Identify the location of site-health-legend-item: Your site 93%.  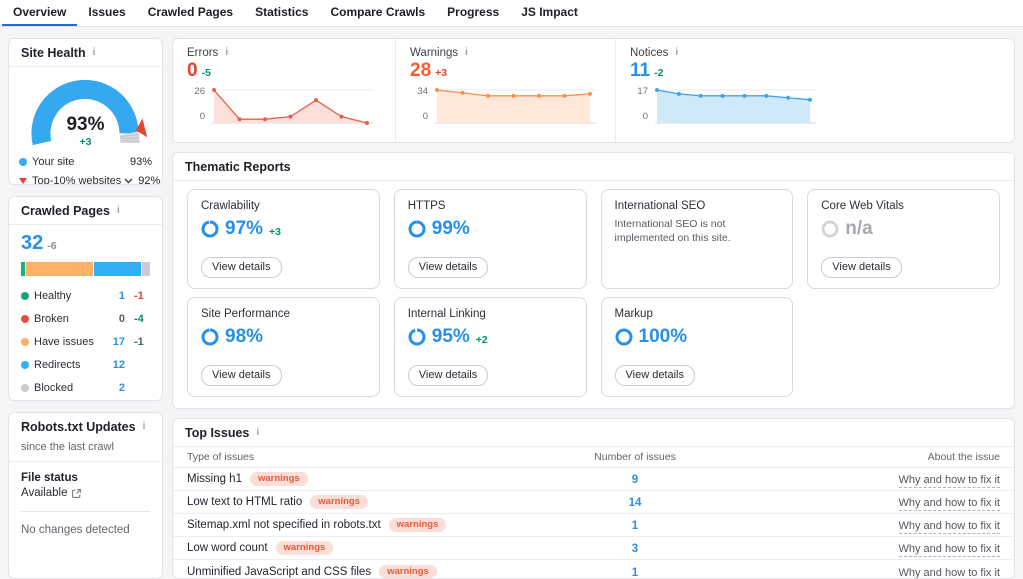
(85, 161).